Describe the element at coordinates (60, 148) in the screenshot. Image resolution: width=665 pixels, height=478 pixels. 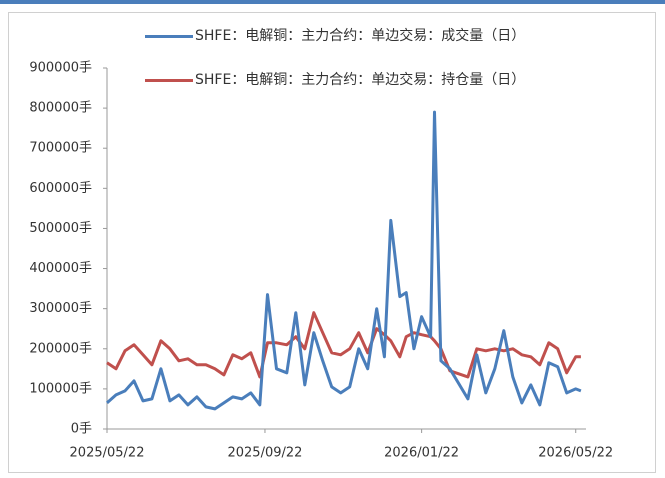
I see `y-tick-label: 700000手` at that location.